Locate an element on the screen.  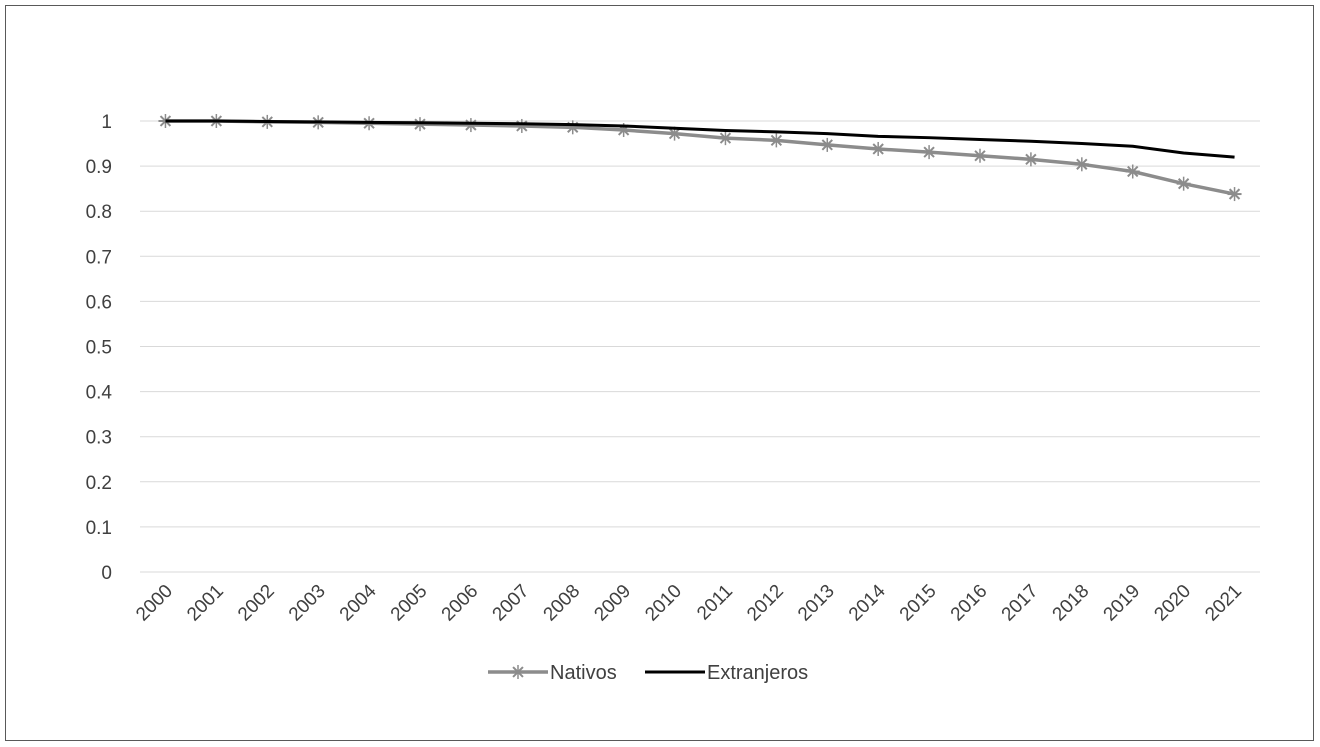
x-tick-label: 2021 is located at coordinates (1223, 603).